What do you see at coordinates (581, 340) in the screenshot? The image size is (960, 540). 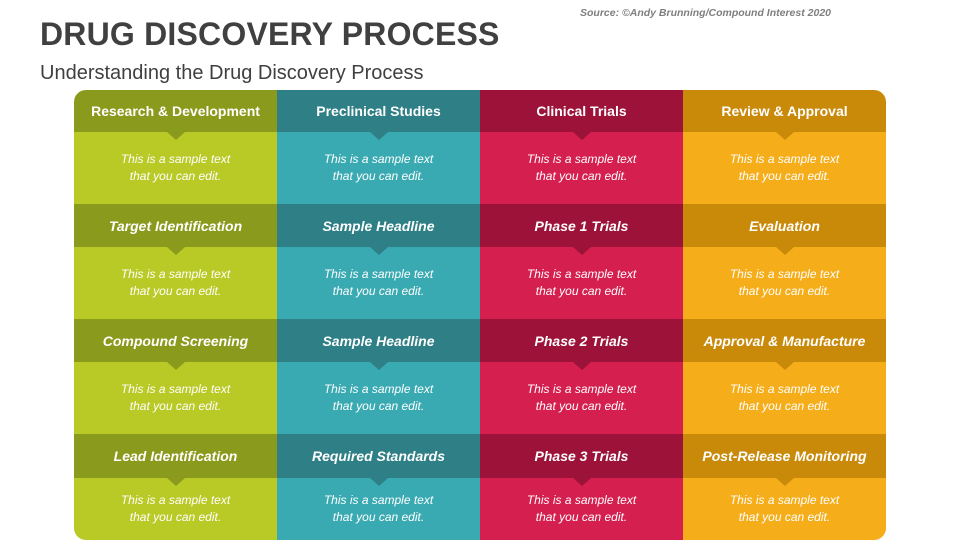 I see `row-headline: Phase 2 Trials` at bounding box center [581, 340].